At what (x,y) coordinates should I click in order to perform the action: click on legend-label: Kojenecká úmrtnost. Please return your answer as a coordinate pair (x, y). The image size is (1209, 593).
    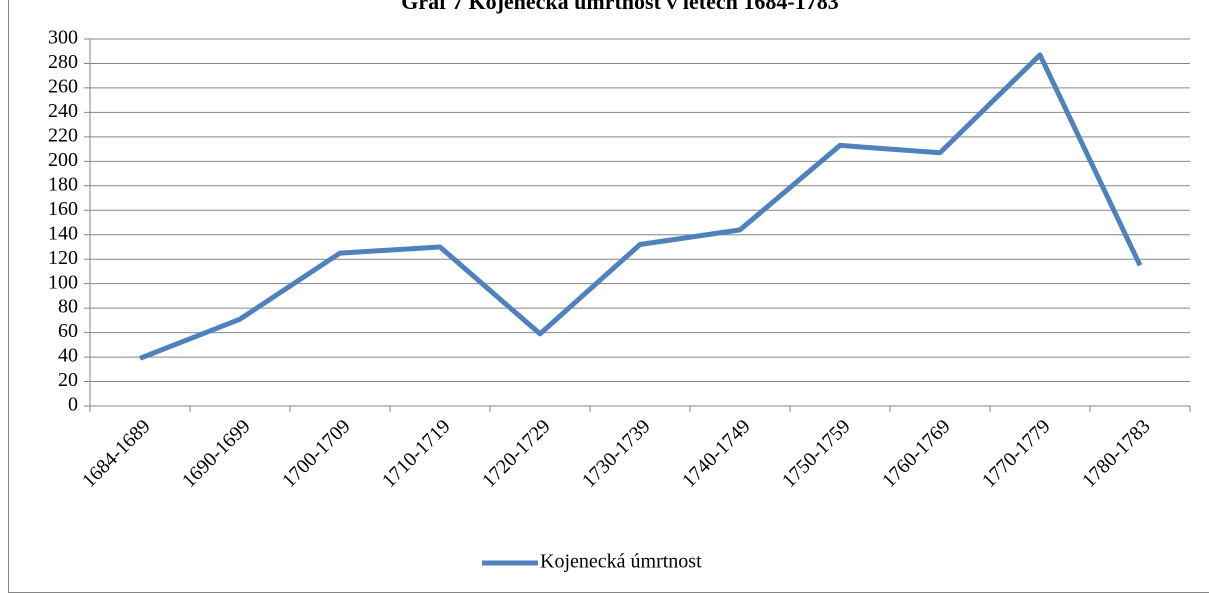
    Looking at the image, I should click on (621, 562).